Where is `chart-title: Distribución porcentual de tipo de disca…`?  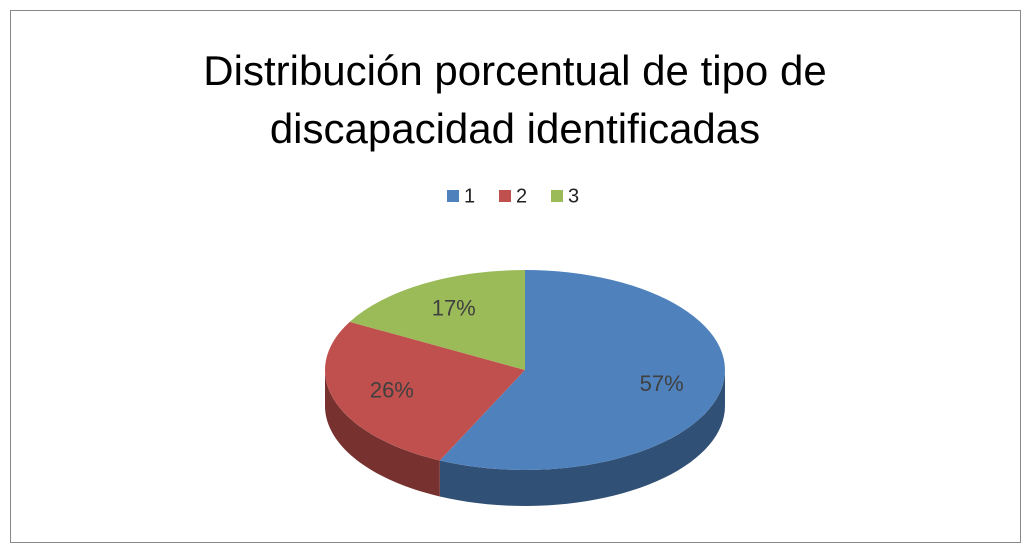
chart-title: Distribución porcentual de tipo de disca… is located at coordinates (515, 99).